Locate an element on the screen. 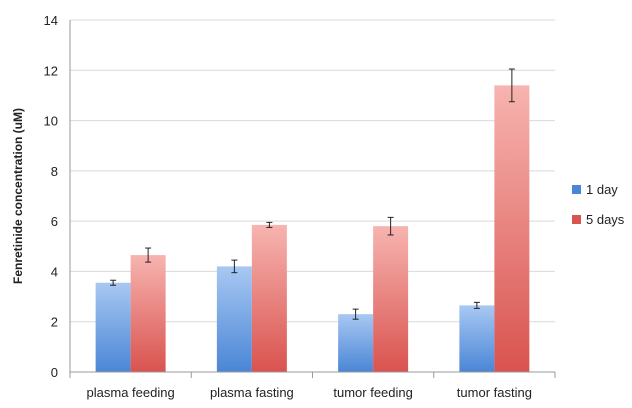  y-tick-label: 12 is located at coordinates (51, 70).